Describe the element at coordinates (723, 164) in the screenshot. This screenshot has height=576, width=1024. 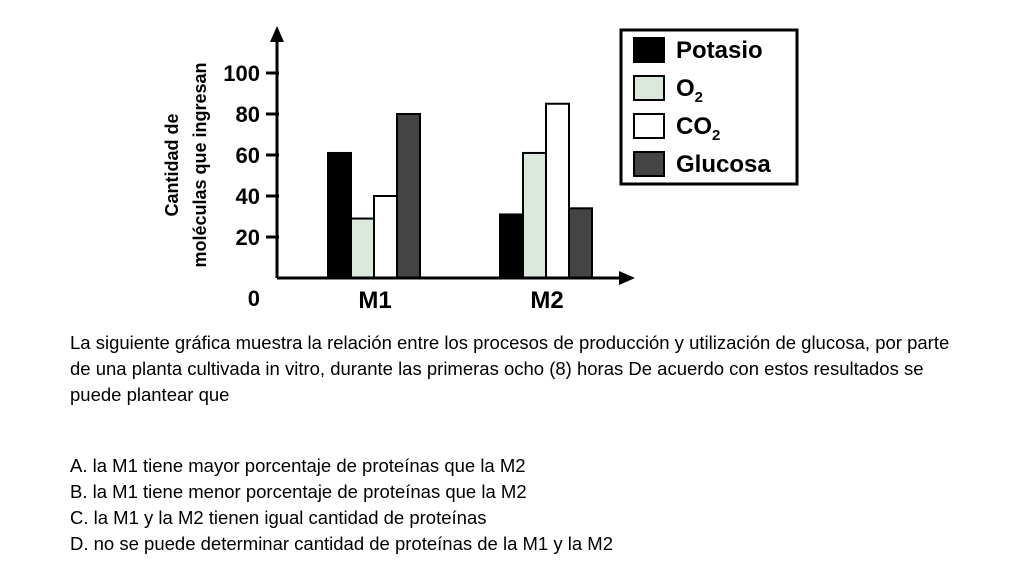
I see `legend-label-glucosa: Glucosa` at that location.